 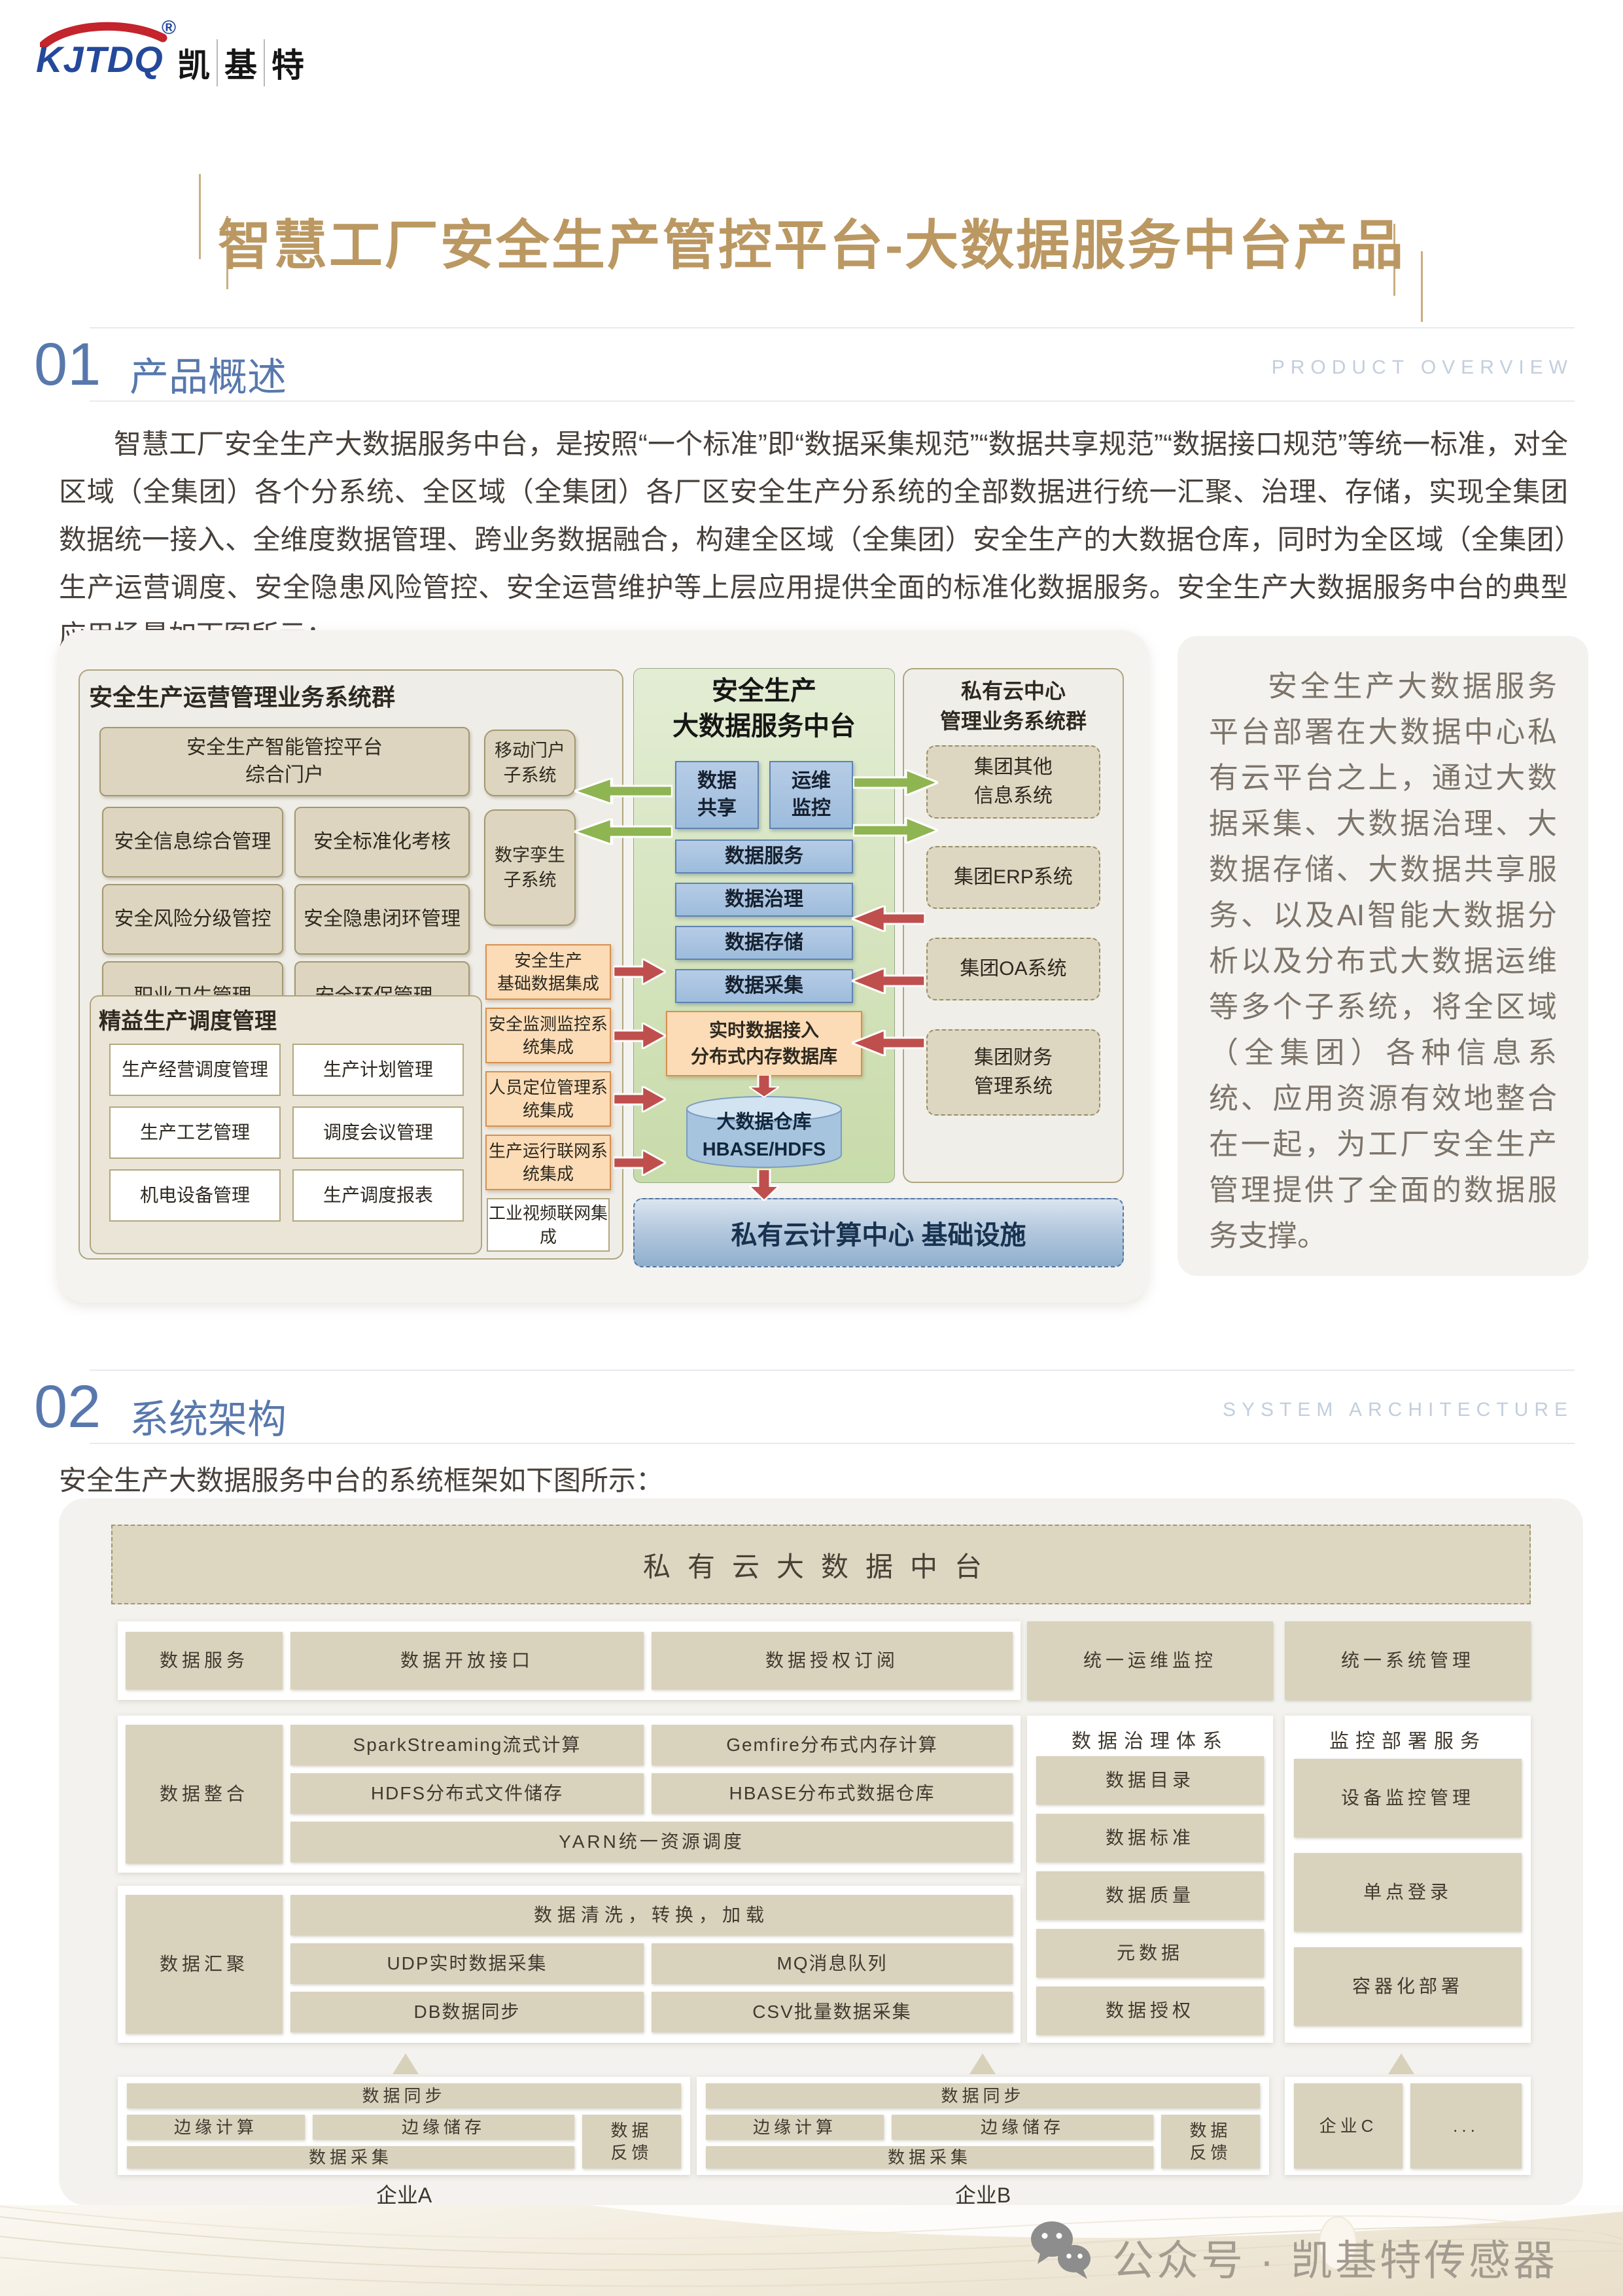 What do you see at coordinates (192, 919) in the screenshot?
I see `left-grid-box: 安全风险分级管控` at bounding box center [192, 919].